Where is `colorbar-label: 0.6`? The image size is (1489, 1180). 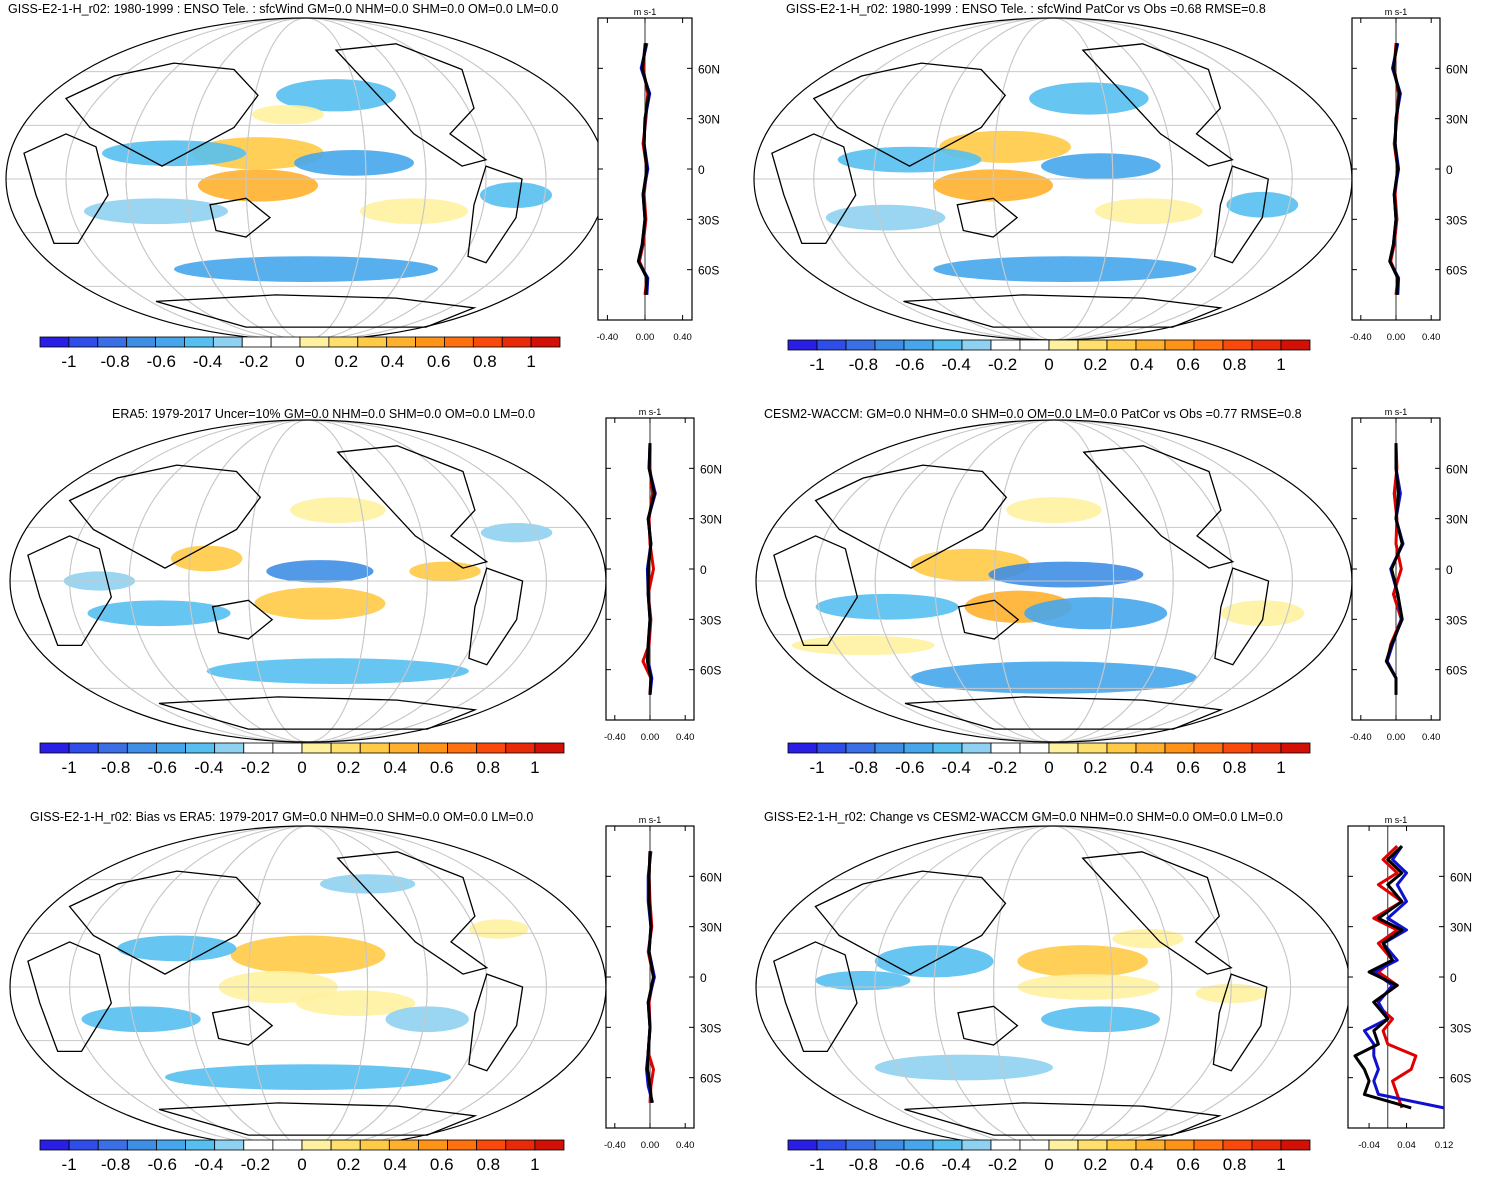
colorbar-label: 0.6 is located at coordinates (439, 361).